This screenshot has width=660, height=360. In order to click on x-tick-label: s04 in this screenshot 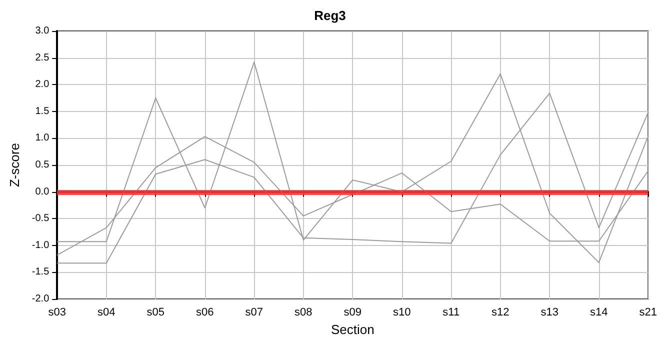, I will do `click(107, 312)`.